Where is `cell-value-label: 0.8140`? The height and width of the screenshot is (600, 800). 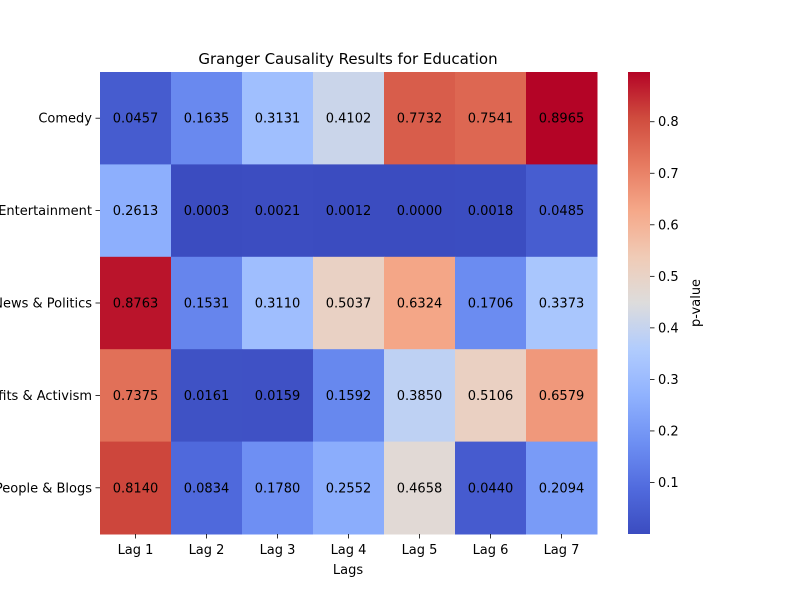
cell-value-label: 0.8140 is located at coordinates (136, 488).